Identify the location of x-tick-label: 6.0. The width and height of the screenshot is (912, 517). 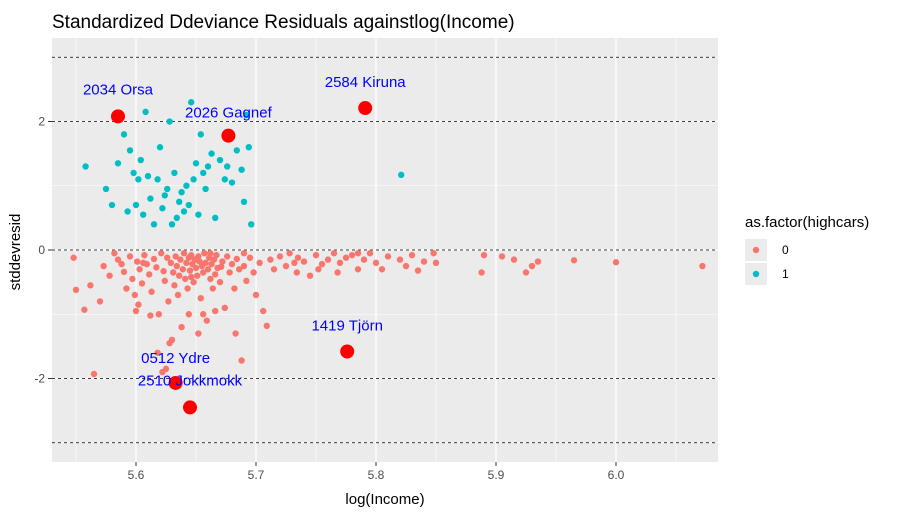
(616, 475).